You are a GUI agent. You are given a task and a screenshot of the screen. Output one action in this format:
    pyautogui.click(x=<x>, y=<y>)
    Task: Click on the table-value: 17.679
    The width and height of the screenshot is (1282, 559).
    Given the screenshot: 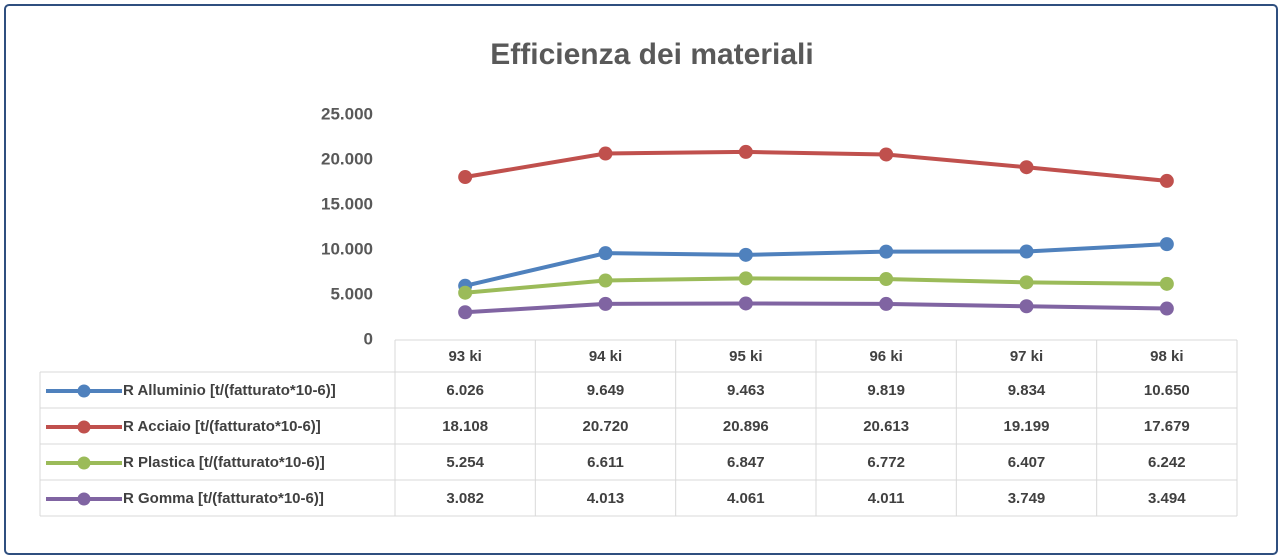 What is the action you would take?
    pyautogui.click(x=1167, y=426)
    